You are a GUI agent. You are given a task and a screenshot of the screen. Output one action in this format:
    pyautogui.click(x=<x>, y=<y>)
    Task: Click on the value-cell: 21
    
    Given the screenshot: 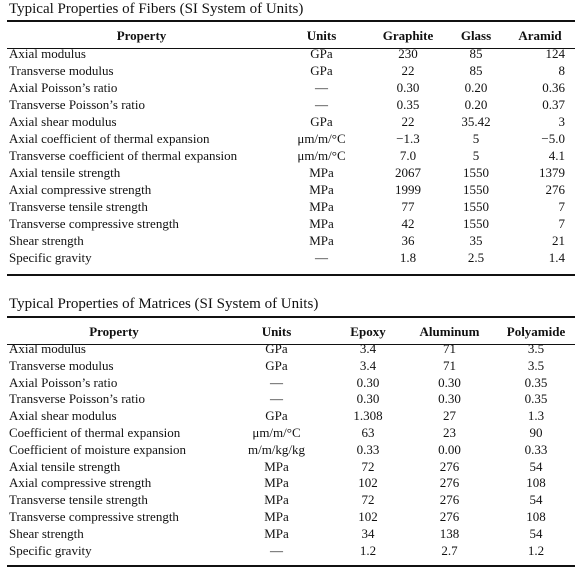 What is the action you would take?
    pyautogui.click(x=558, y=240)
    